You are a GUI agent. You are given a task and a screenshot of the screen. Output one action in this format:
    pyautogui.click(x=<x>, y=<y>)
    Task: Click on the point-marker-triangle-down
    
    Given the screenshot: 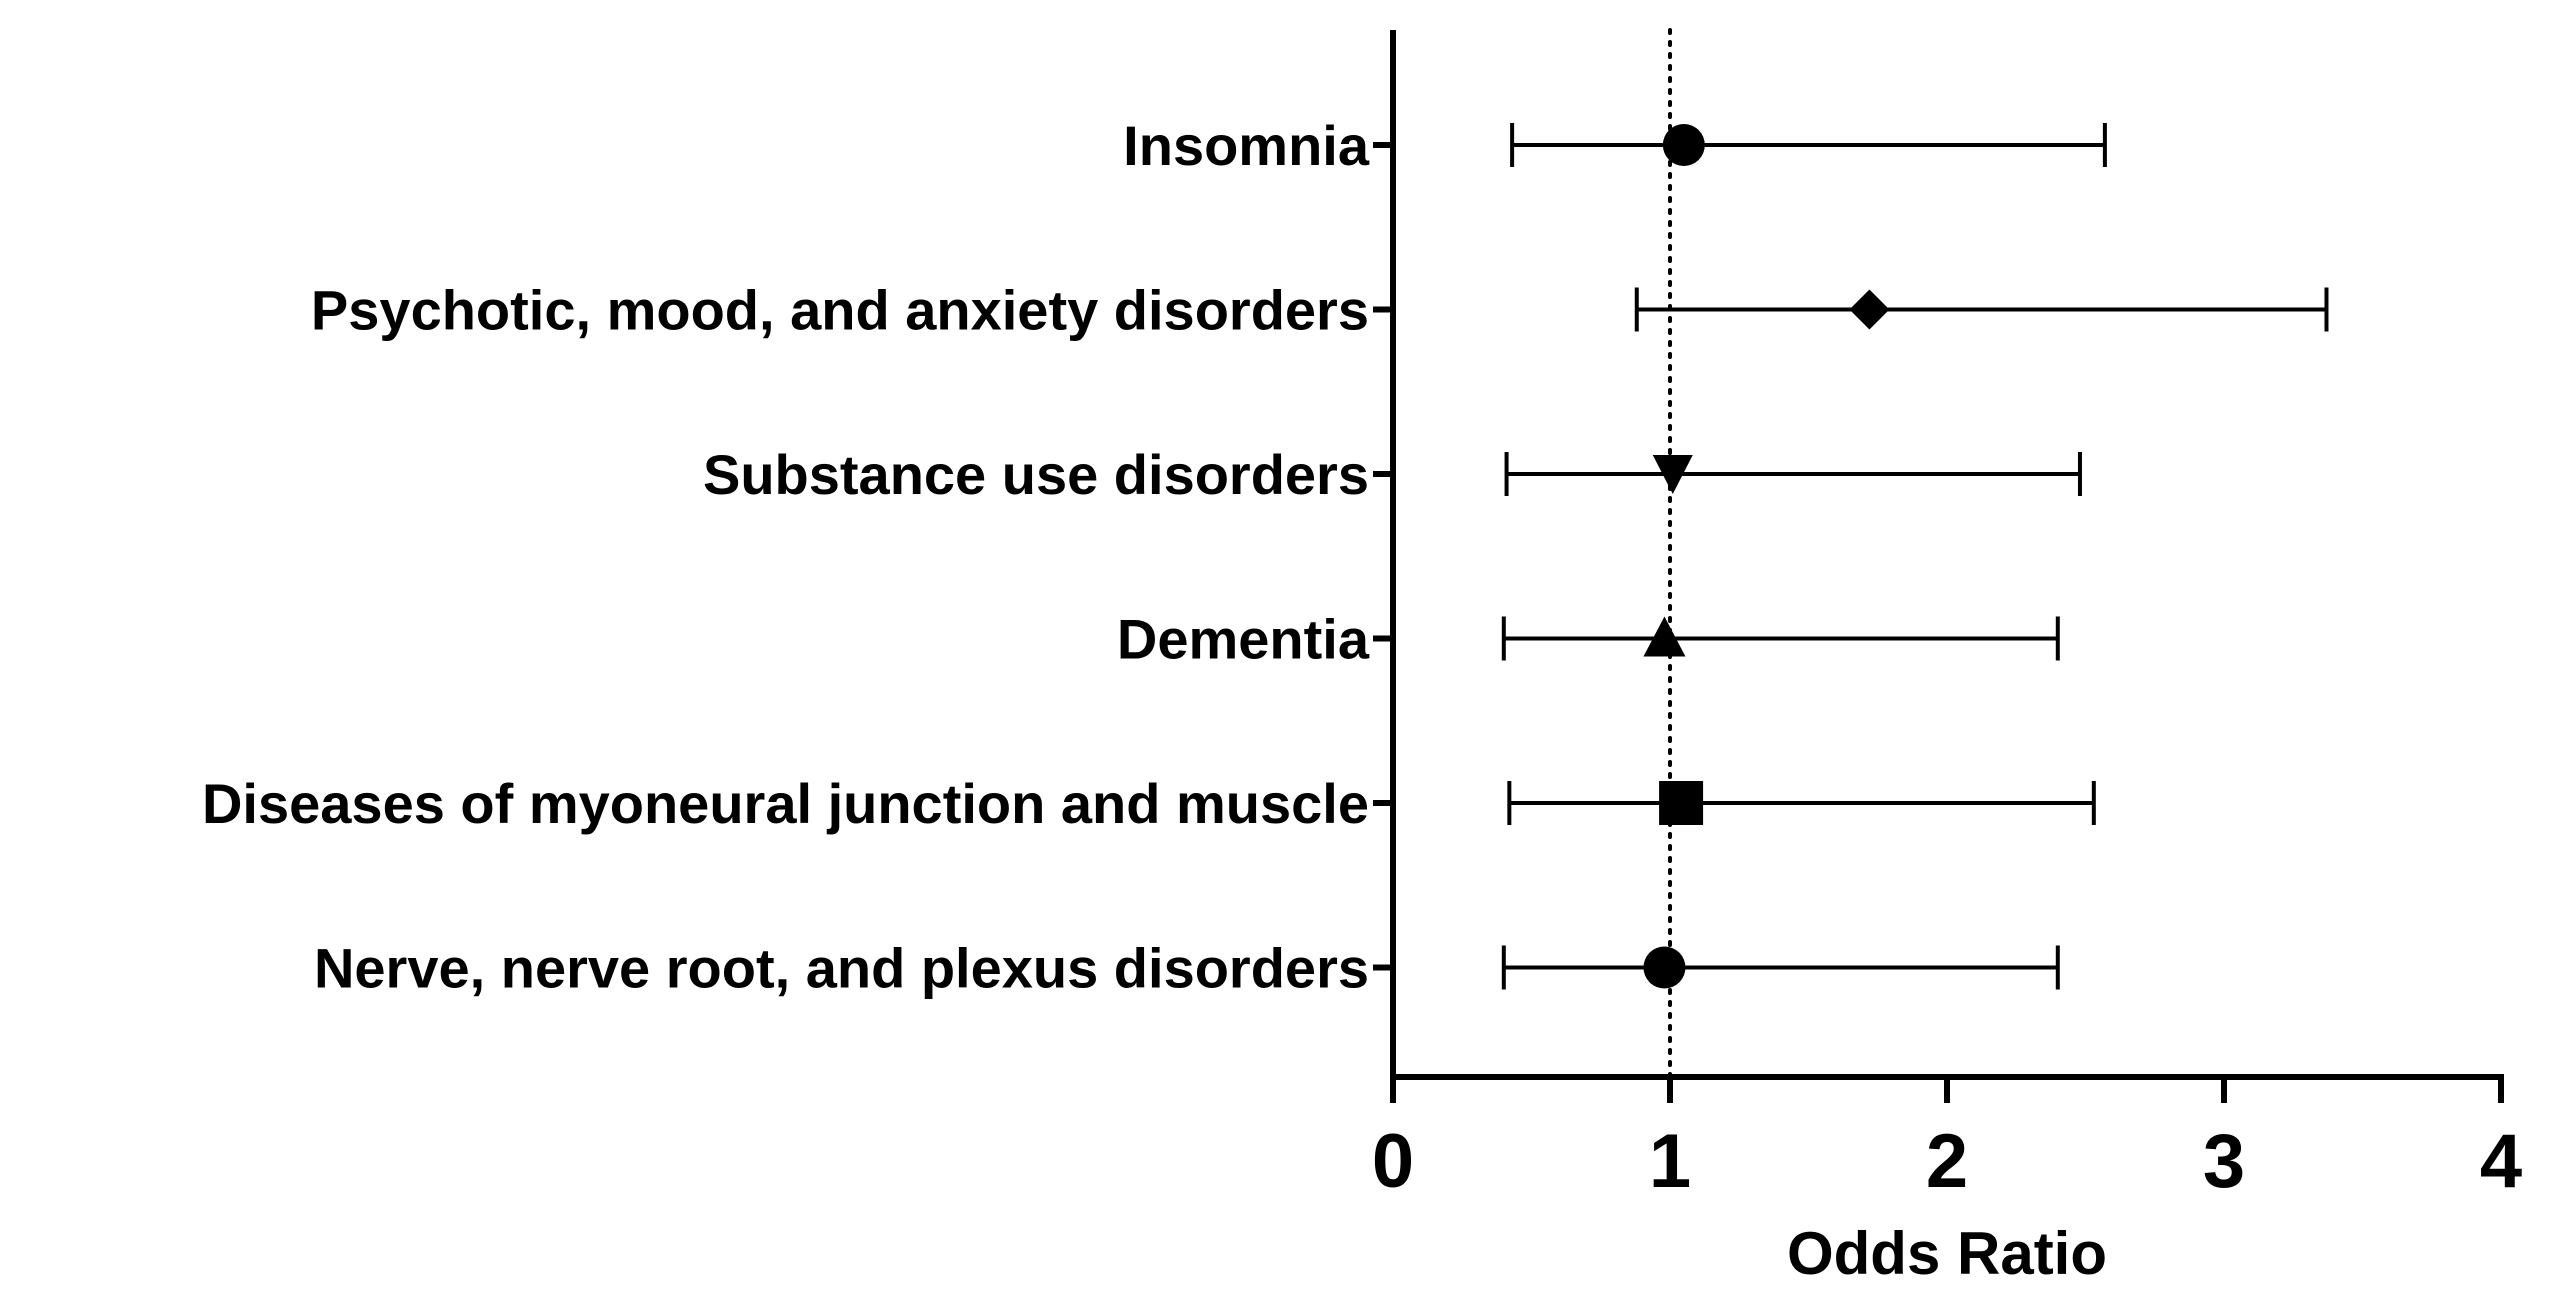 What is the action you would take?
    pyautogui.click(x=1672, y=474)
    